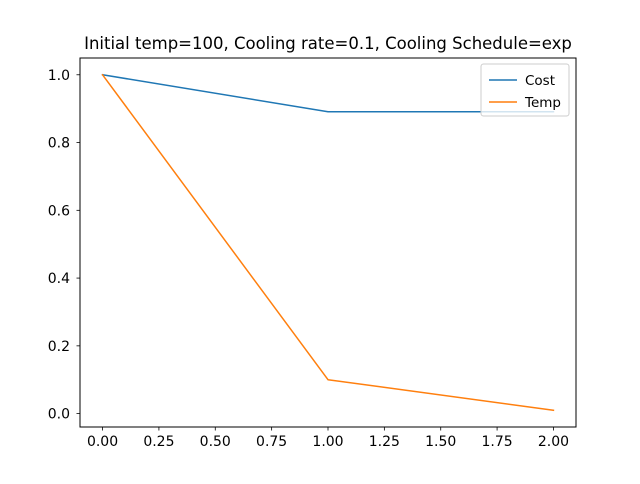  What do you see at coordinates (384, 442) in the screenshot?
I see `x-tick-label: 1.25` at bounding box center [384, 442].